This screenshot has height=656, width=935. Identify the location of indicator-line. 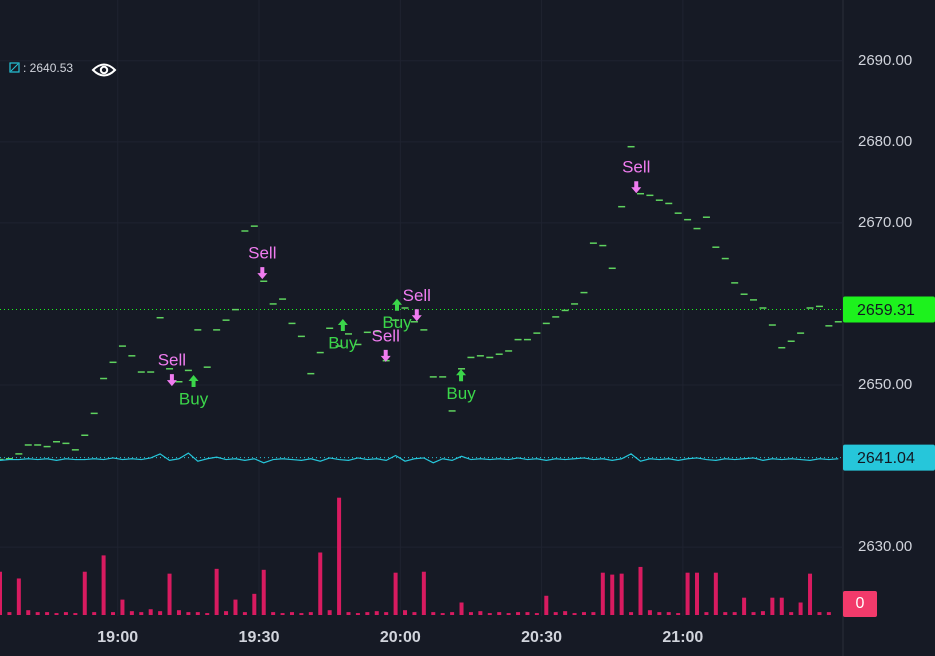
(419, 458).